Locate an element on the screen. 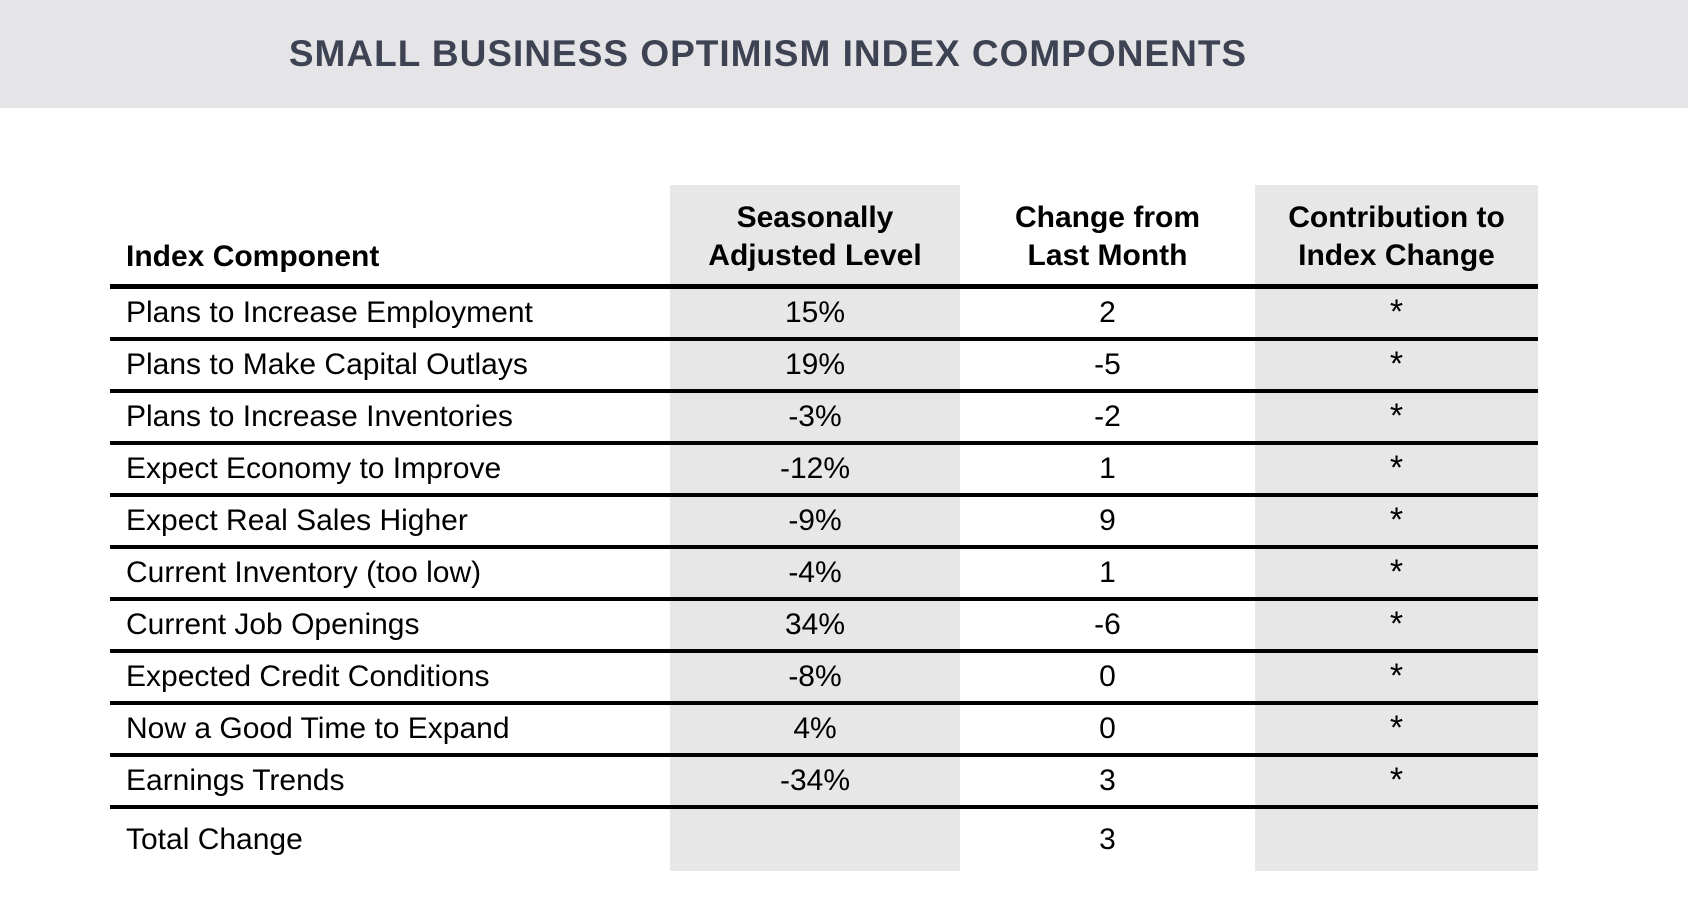 The image size is (1688, 906). table-row: Plans to Make Capital Outlays 19% -5 * is located at coordinates (824, 365).